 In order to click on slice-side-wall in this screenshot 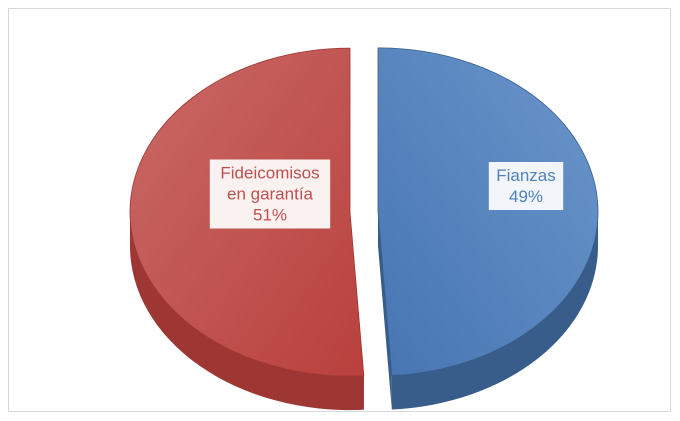, I will do `click(494, 310)`.